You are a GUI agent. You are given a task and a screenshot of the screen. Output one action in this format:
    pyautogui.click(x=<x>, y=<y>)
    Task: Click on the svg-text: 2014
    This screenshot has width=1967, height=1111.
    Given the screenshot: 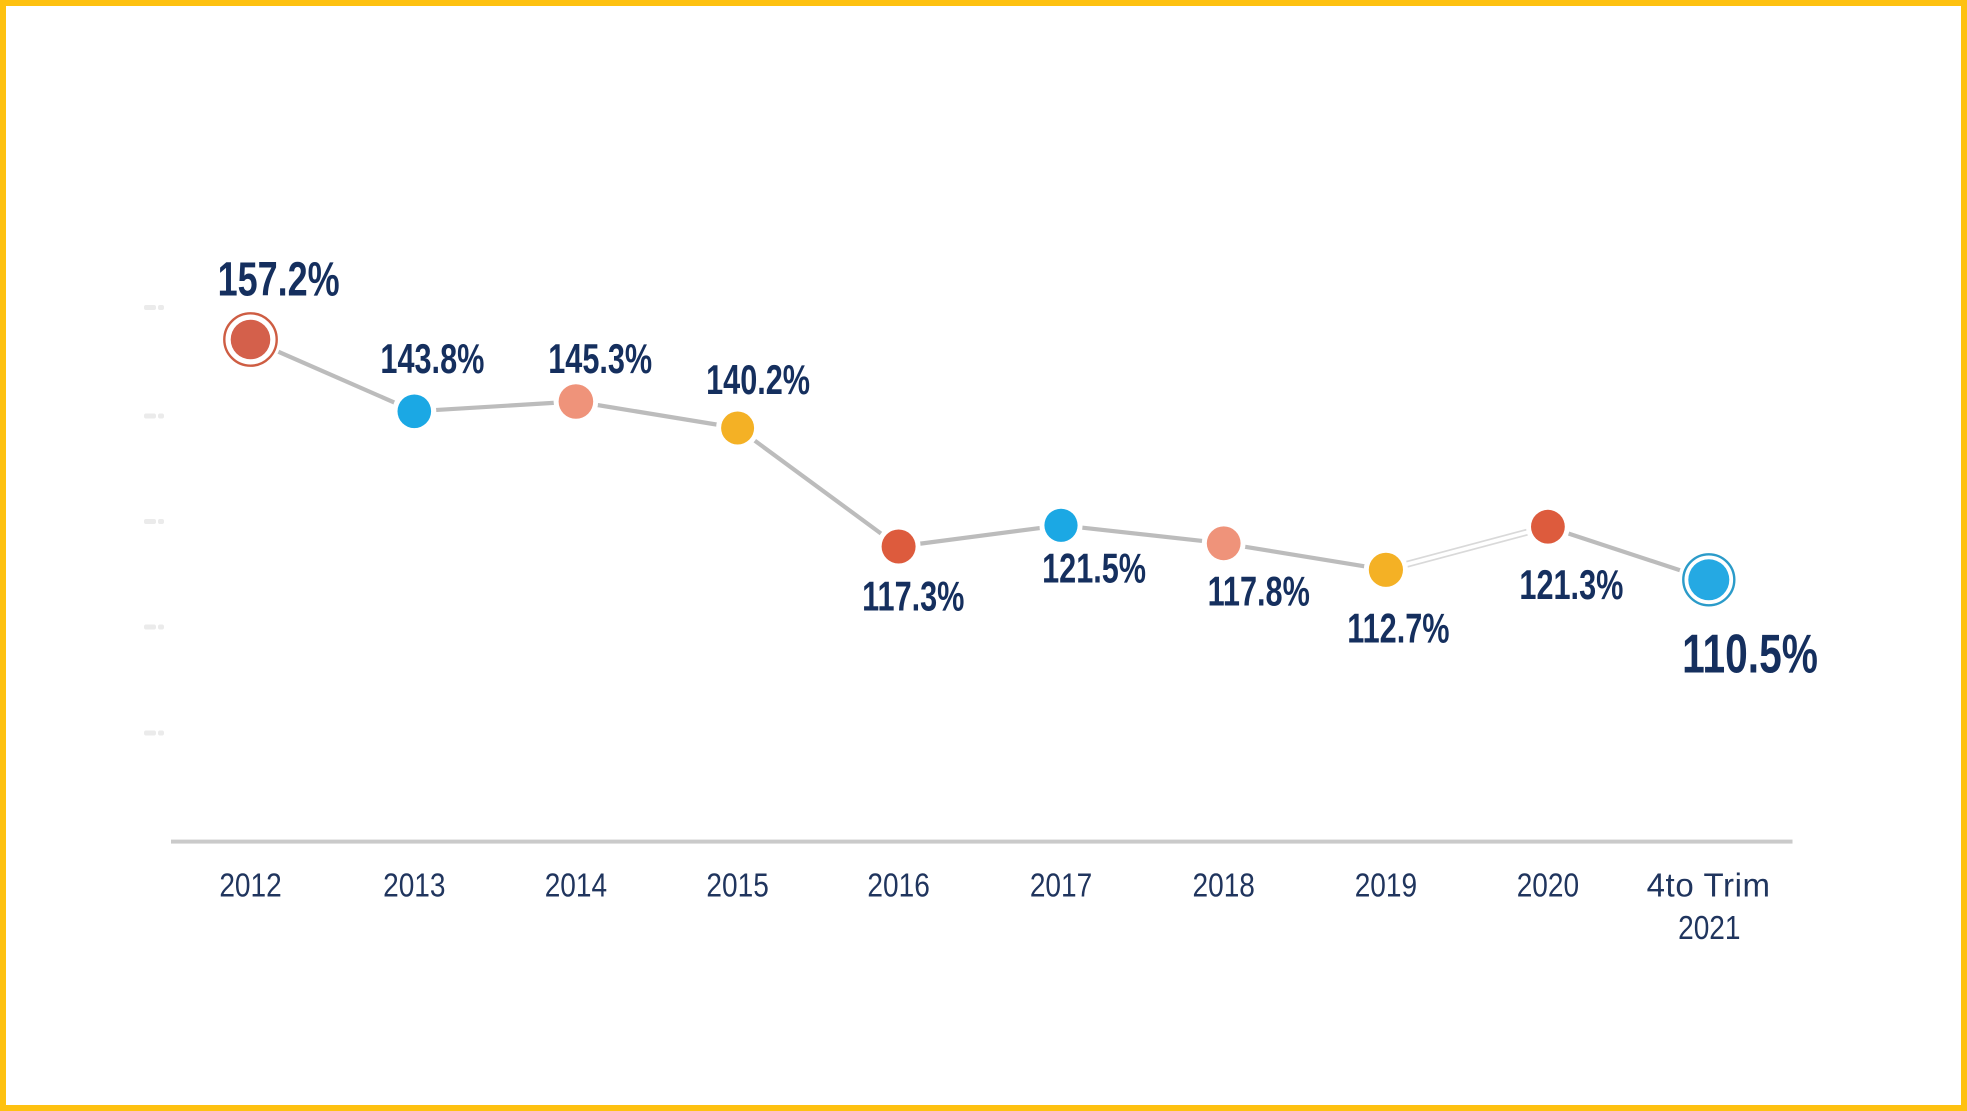 What is the action you would take?
    pyautogui.click(x=576, y=885)
    